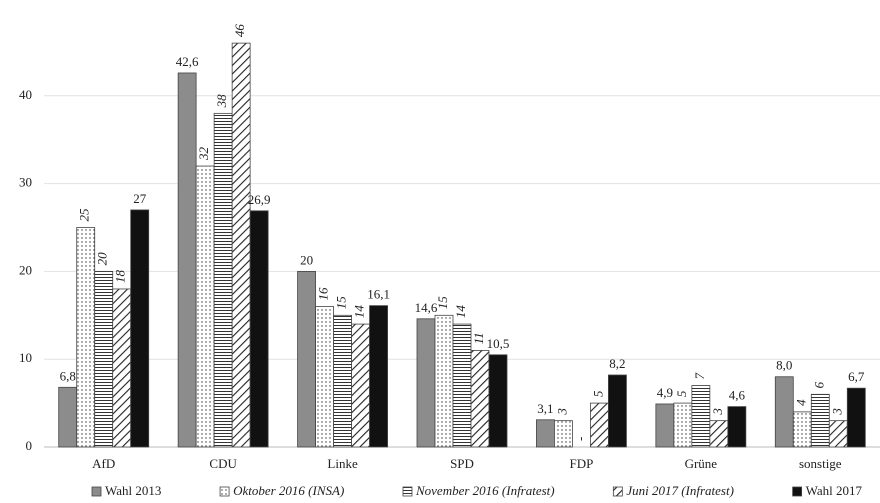 Image resolution: width=880 pixels, height=503 pixels. I want to click on x-tick-label: SPD, so click(462, 463).